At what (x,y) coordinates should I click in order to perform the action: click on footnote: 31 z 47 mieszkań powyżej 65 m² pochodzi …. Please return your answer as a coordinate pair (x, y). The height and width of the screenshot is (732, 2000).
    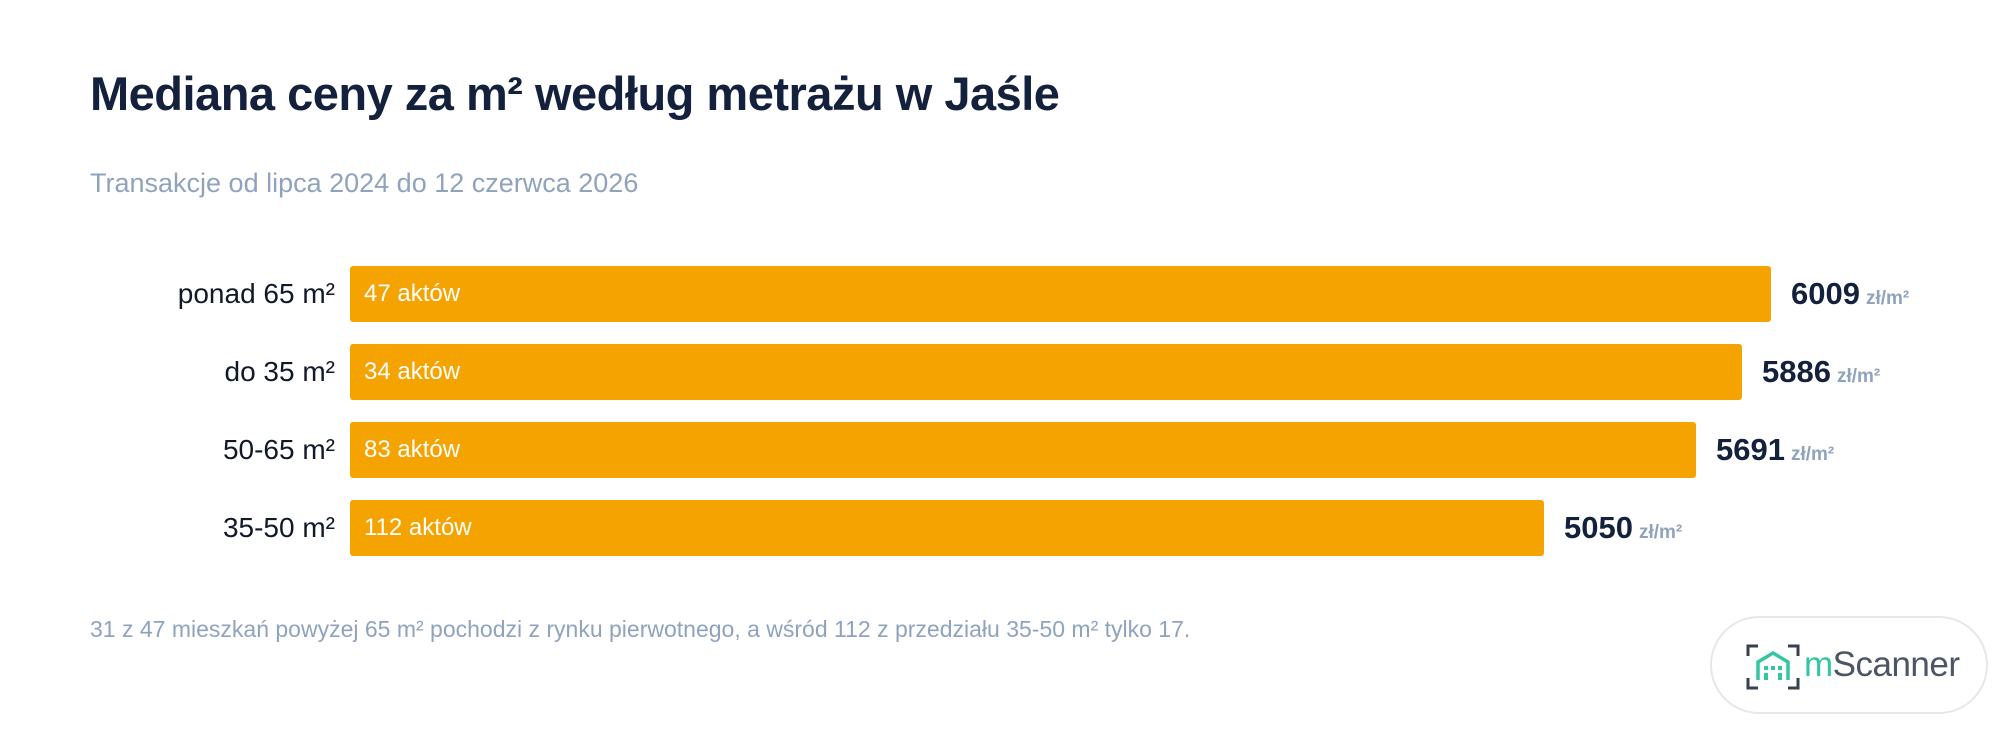
    Looking at the image, I should click on (640, 629).